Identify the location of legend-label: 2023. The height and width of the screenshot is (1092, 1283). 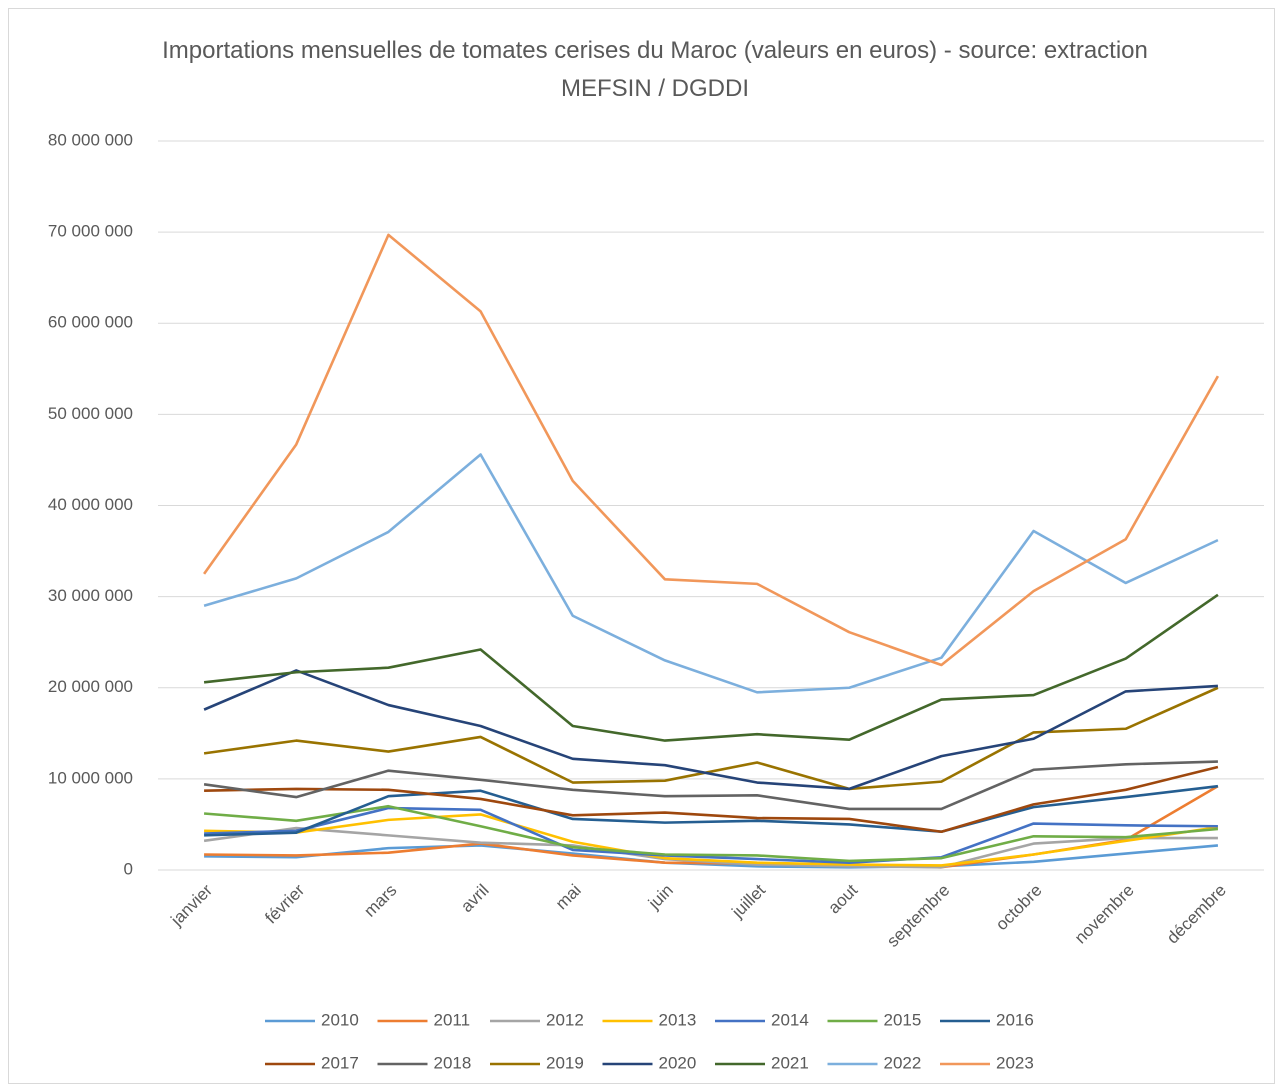
(1015, 1062).